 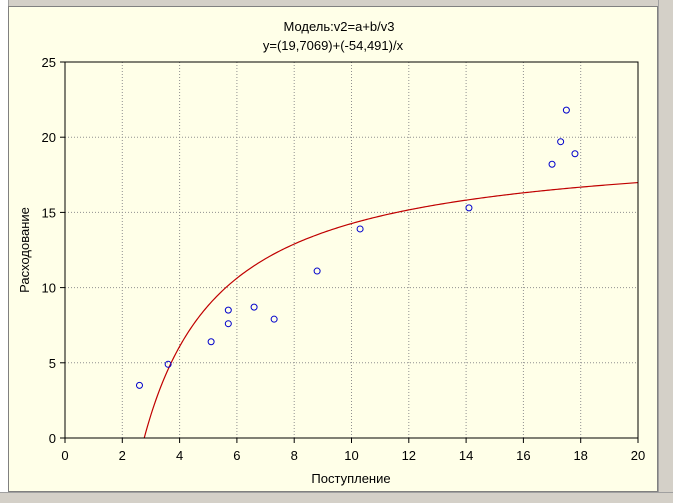 What do you see at coordinates (339, 26) in the screenshot?
I see `chart-title: Модель:v2=a+b/v3` at bounding box center [339, 26].